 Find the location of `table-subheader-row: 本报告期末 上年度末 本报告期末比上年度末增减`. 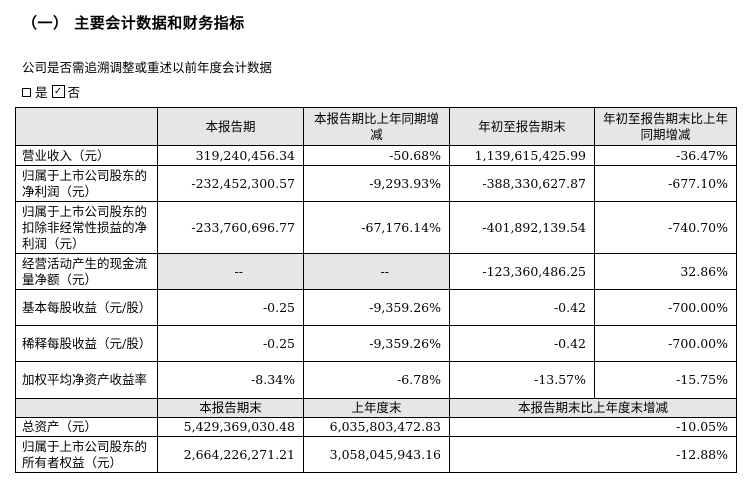

table-subheader-row: 本报告期末 上年度末 本报告期末比上年度末增减 is located at coordinates (376, 408).